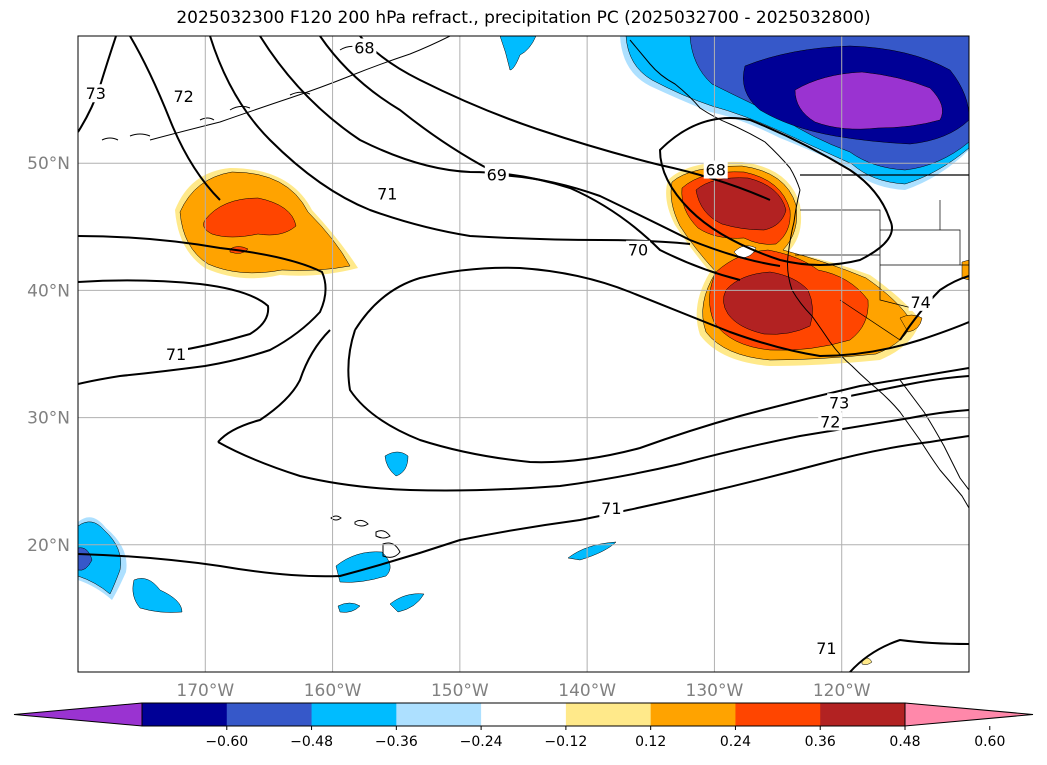  Describe the element at coordinates (593, 450) in the screenshot. I see `contour-72-south` at that location.